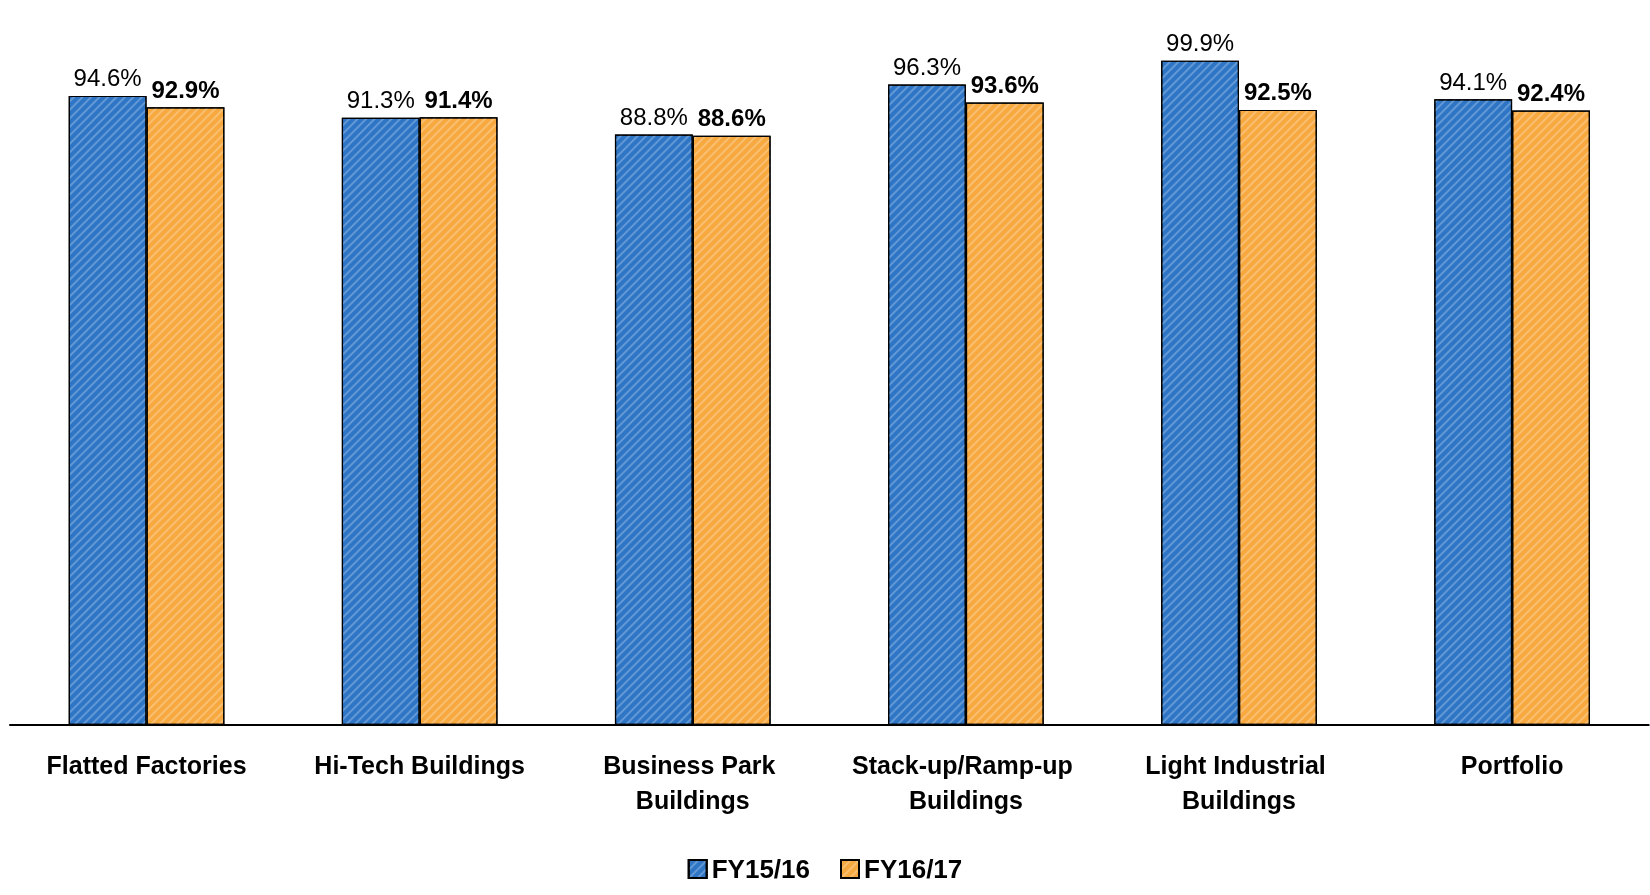 This screenshot has width=1650, height=895. Describe the element at coordinates (653, 116) in the screenshot. I see `data-label: 88.8%` at that location.